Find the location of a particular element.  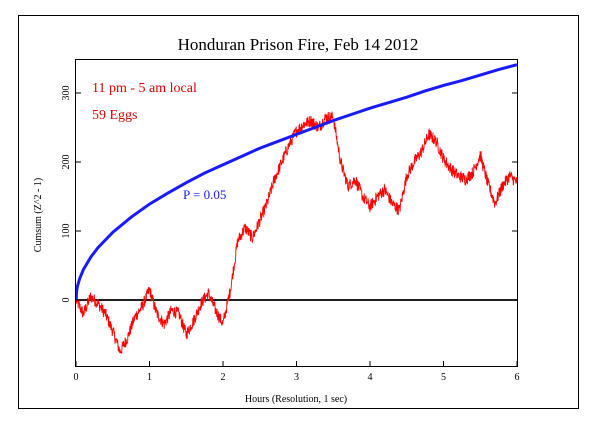

x-axis-label: Hours (Resolution, 1 sec) is located at coordinates (296, 399).